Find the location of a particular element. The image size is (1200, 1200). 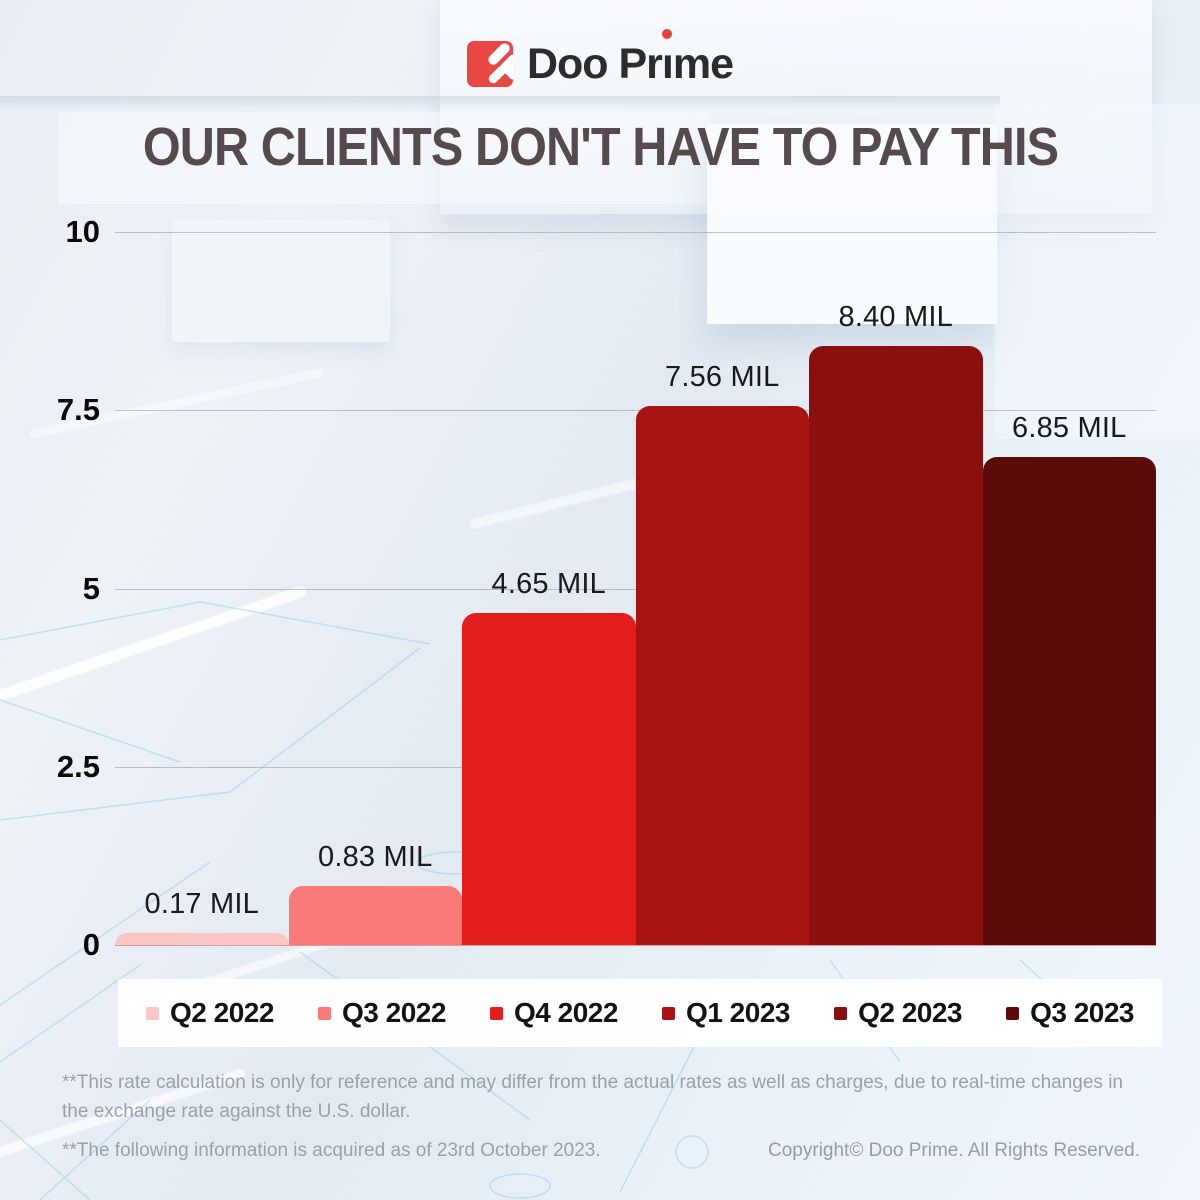

wordmark-part: me is located at coordinates (703, 63).